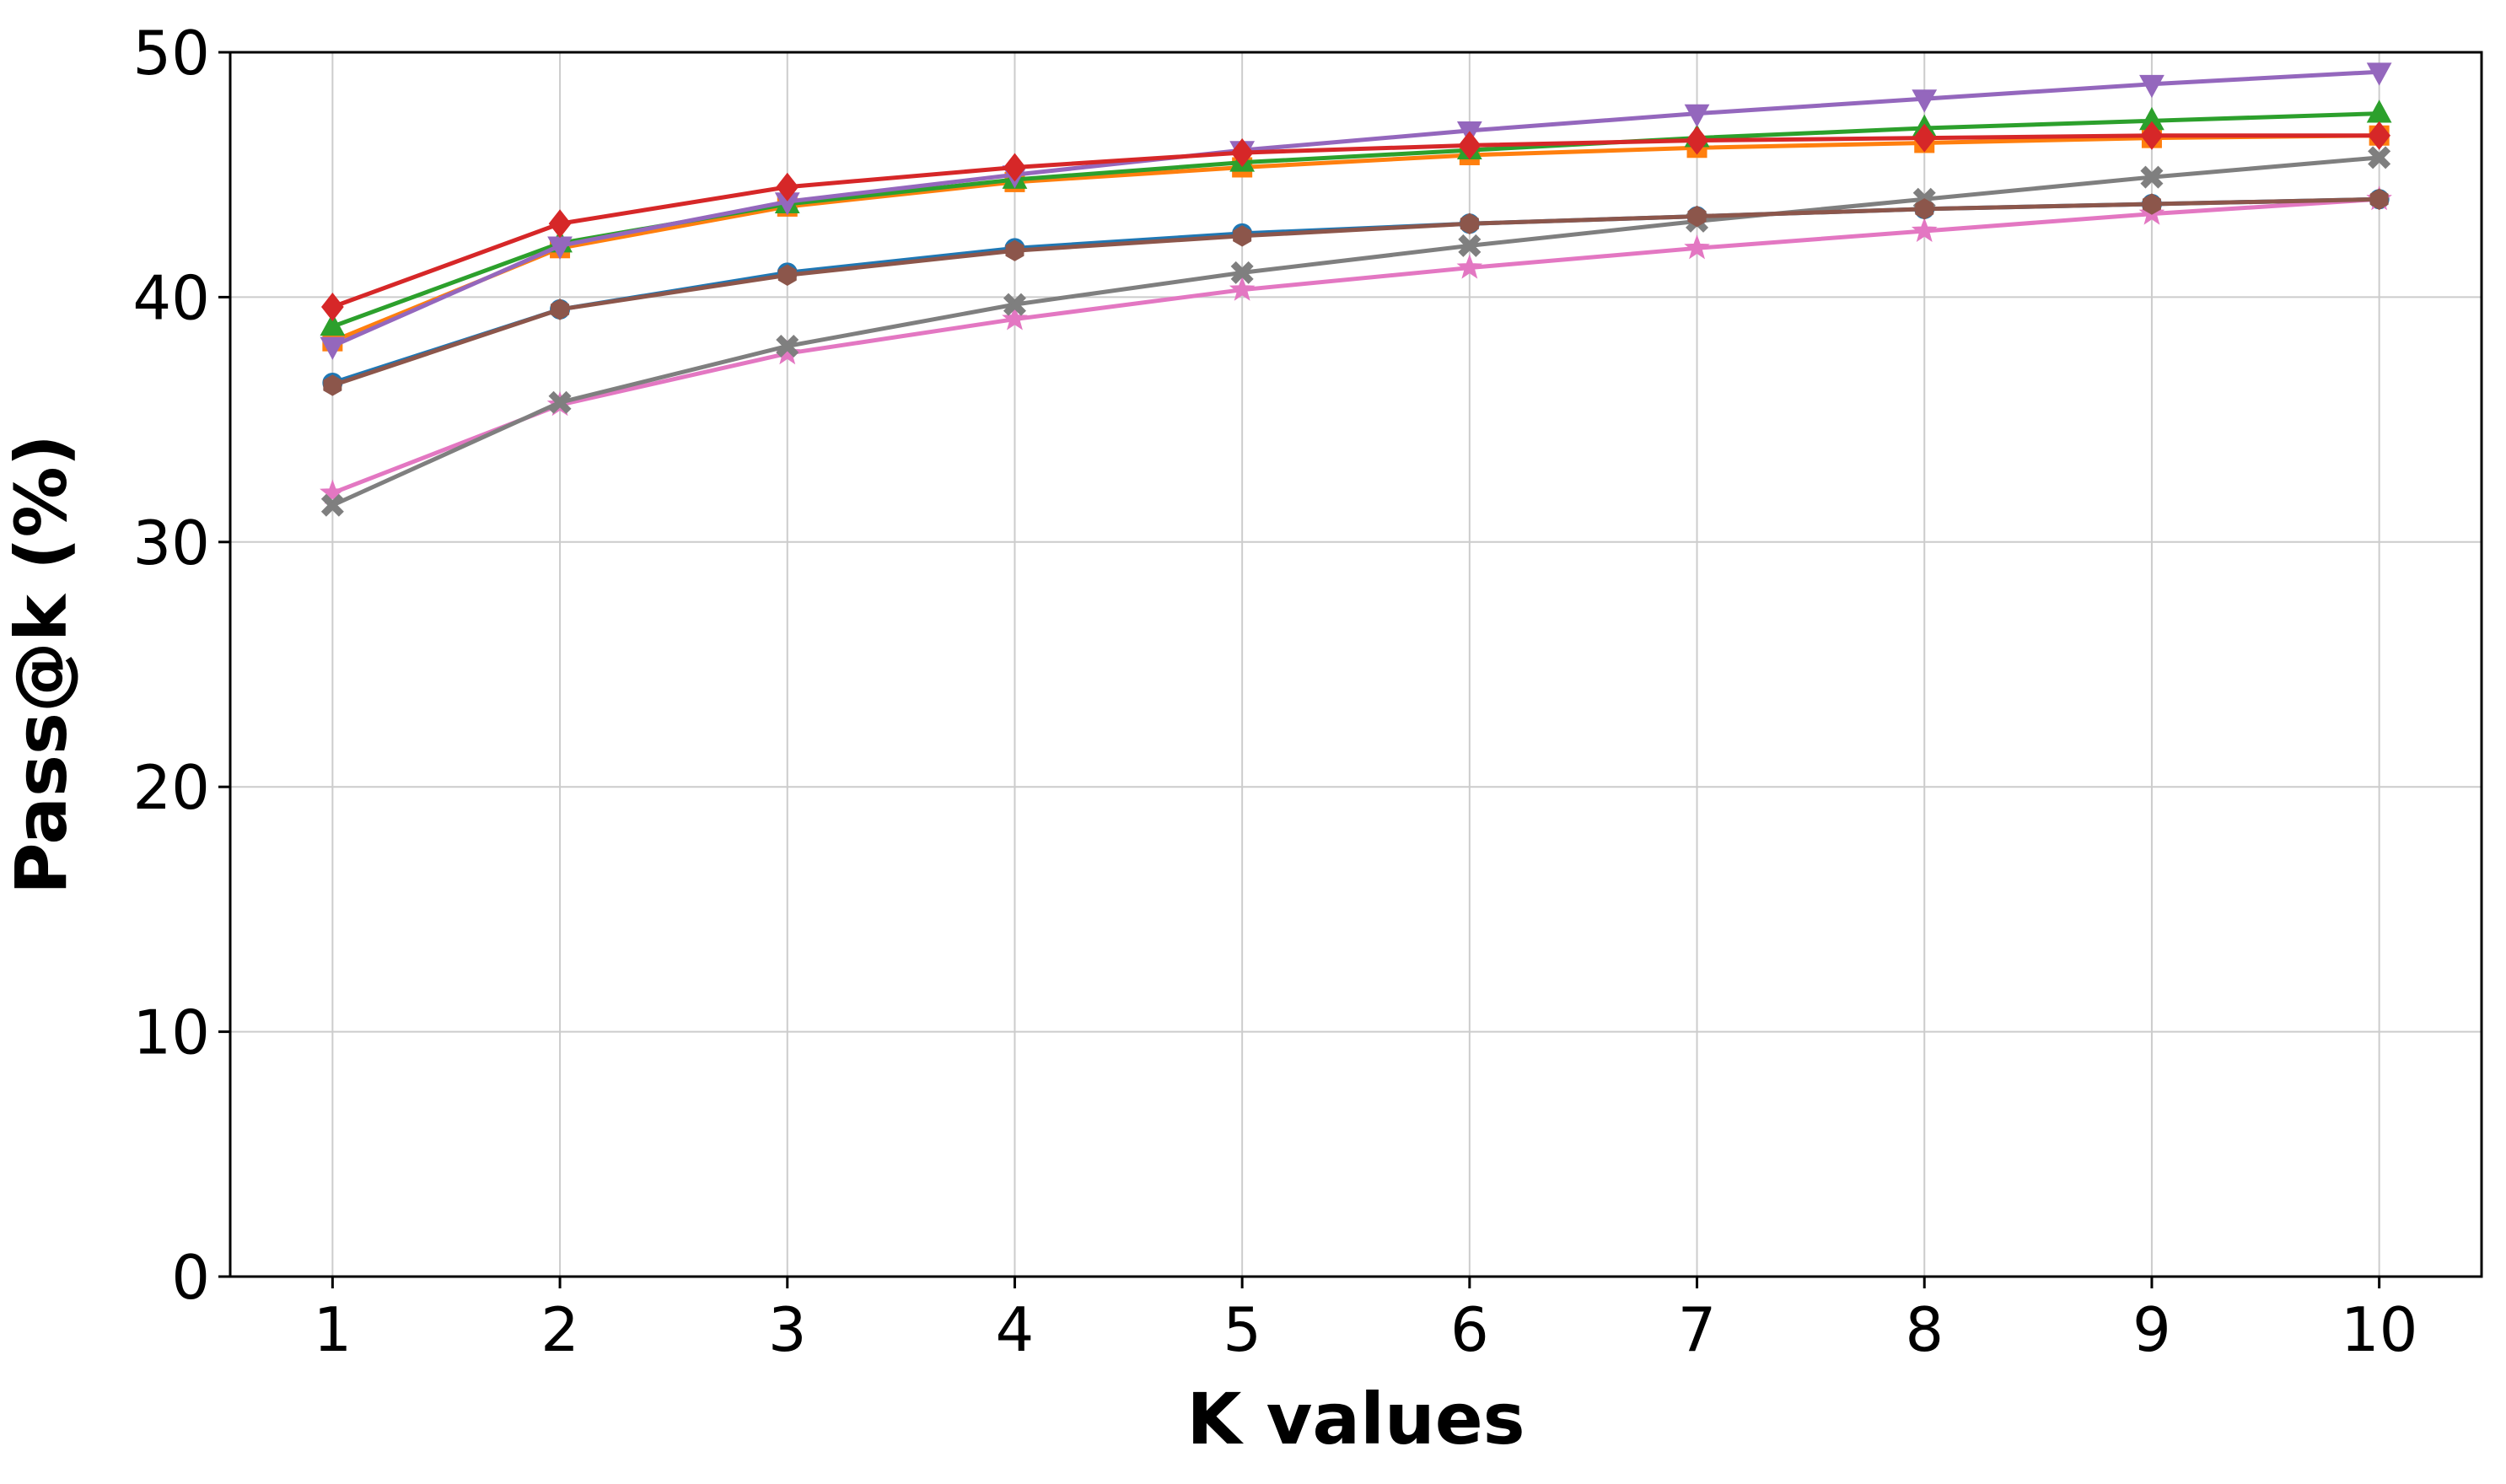 Image resolution: width=2506 pixels, height=1484 pixels. What do you see at coordinates (1242, 1329) in the screenshot?
I see `x-tick-label: 5` at bounding box center [1242, 1329].